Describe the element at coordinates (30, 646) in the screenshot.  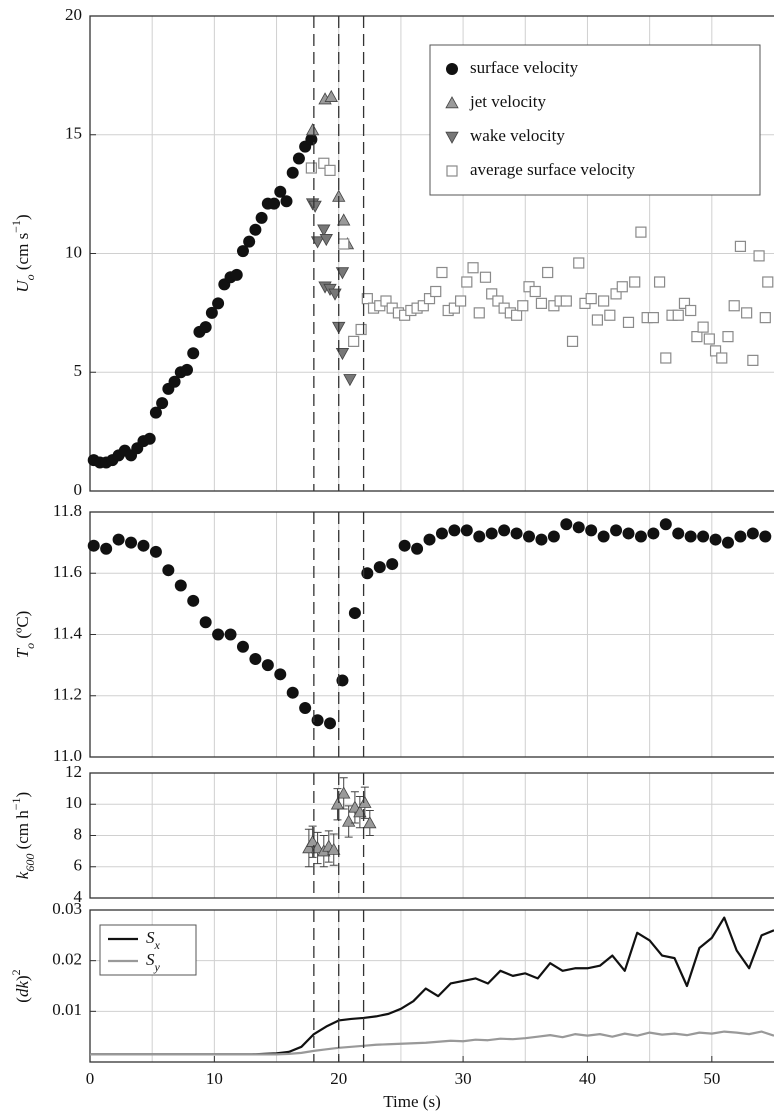
I see `label-part: o` at that location.